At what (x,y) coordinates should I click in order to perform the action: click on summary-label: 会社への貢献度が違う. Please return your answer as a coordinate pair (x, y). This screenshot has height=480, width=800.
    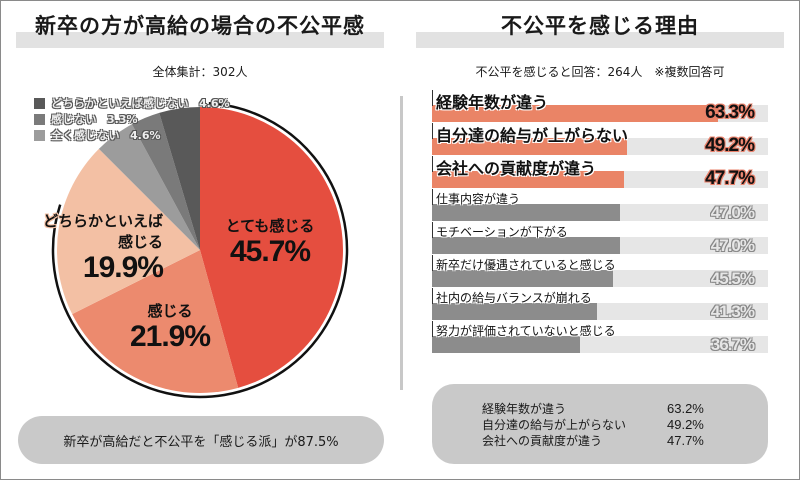
    Looking at the image, I should click on (542, 441).